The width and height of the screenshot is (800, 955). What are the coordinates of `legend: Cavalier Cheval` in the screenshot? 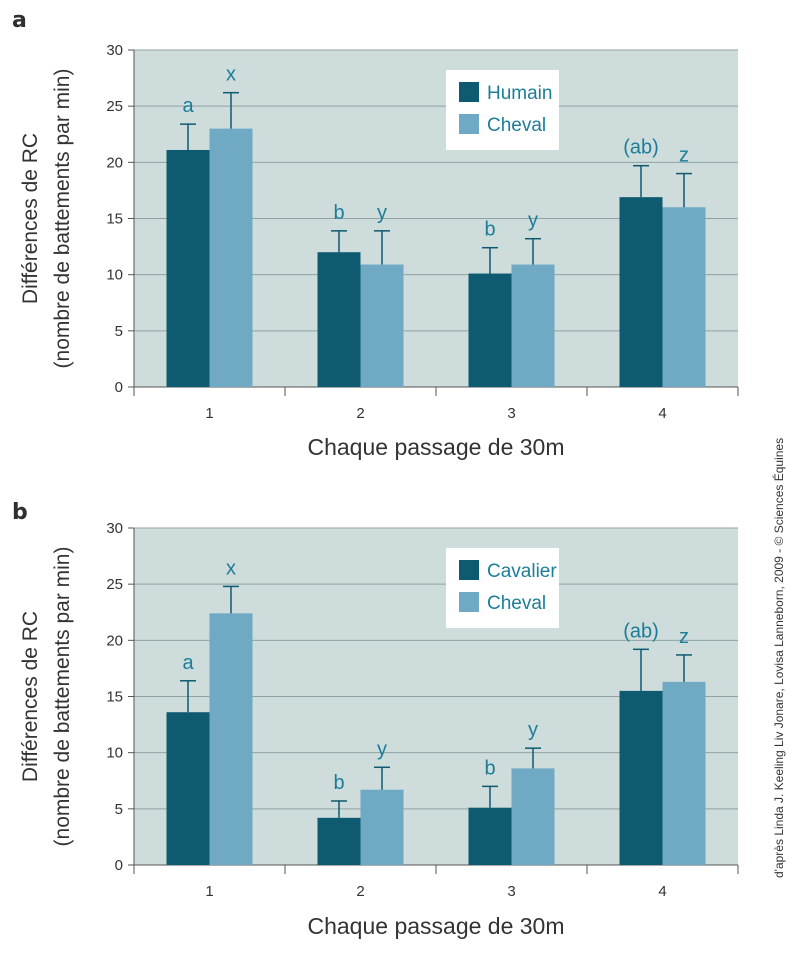 It's located at (502, 588).